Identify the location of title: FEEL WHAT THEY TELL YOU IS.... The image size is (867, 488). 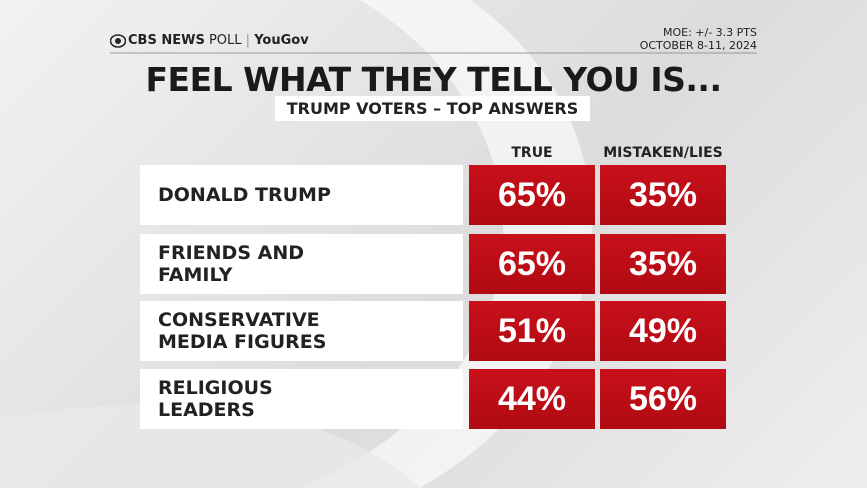
(433, 79).